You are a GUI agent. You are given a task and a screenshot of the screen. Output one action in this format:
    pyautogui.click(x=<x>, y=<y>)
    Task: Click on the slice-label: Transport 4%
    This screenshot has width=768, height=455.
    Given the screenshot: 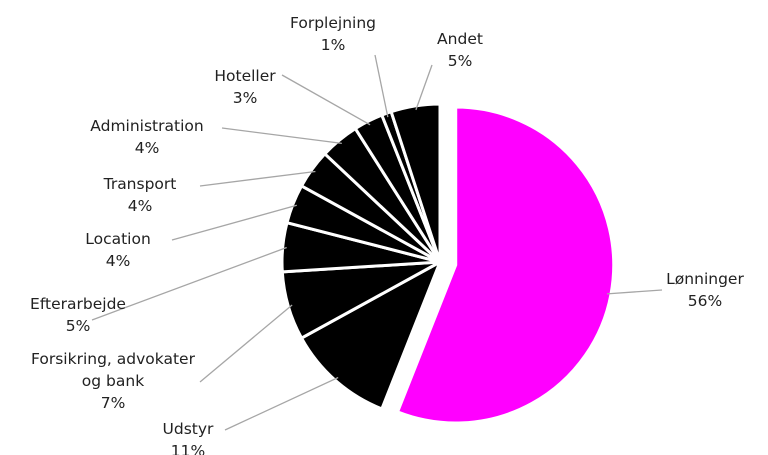 What is the action you would take?
    pyautogui.click(x=140, y=195)
    